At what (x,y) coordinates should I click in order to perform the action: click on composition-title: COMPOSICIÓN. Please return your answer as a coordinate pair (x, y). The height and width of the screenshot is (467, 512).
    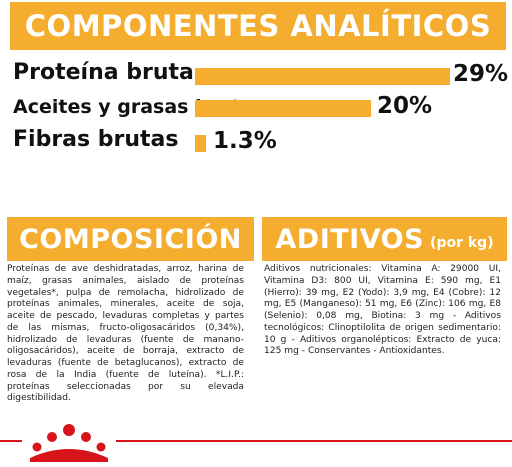
    Looking at the image, I should click on (130, 239).